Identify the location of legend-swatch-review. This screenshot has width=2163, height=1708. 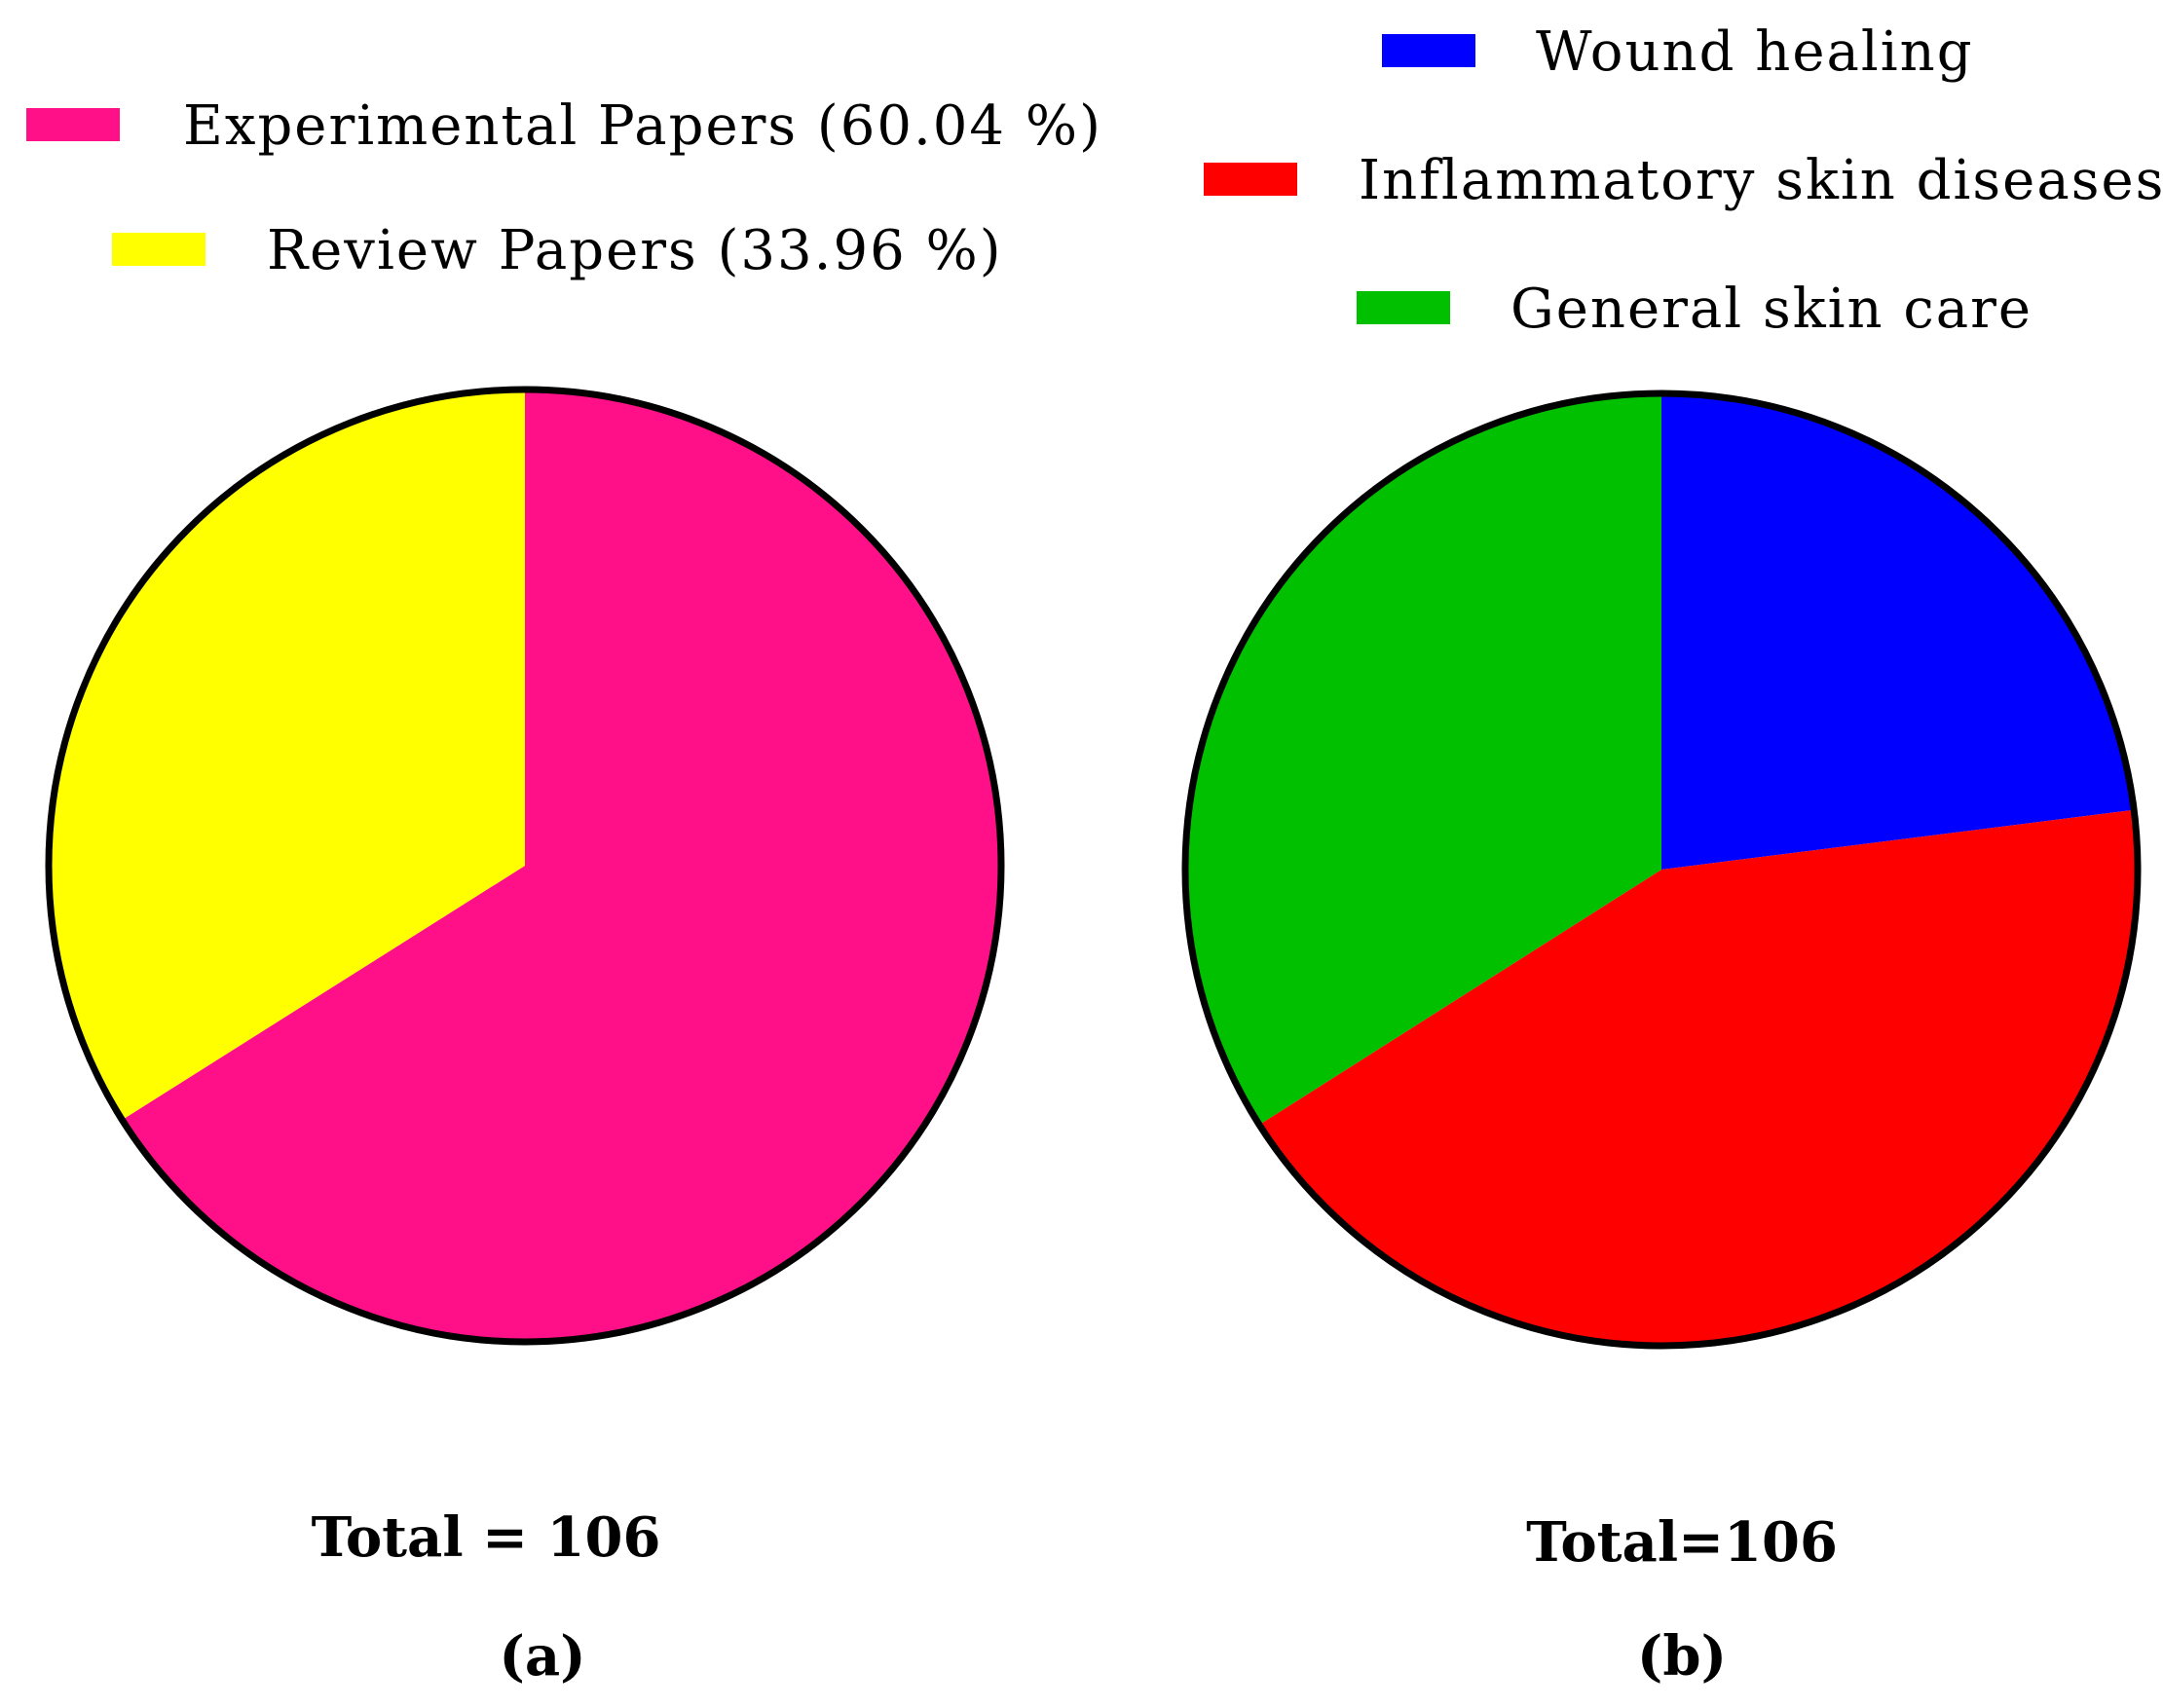
(158, 249).